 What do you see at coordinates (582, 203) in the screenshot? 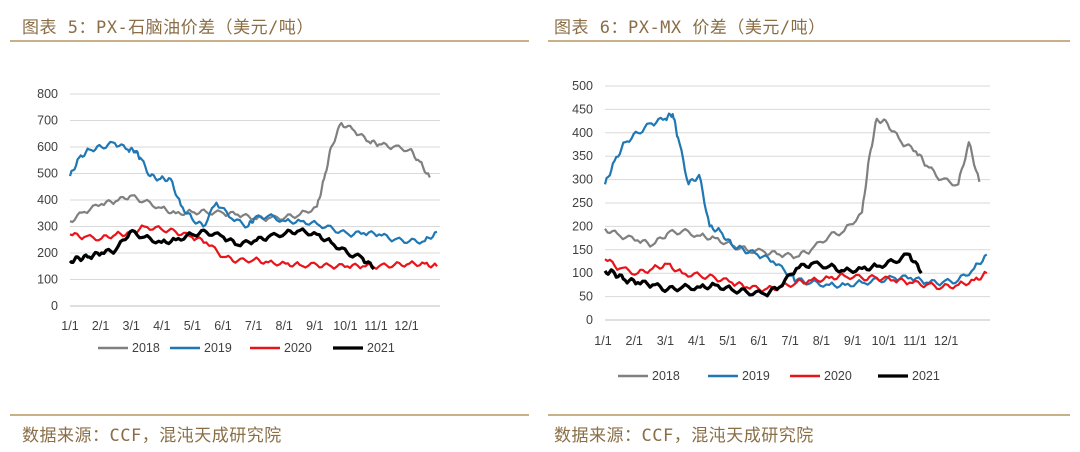
I see `y-tick-label: 250` at bounding box center [582, 203].